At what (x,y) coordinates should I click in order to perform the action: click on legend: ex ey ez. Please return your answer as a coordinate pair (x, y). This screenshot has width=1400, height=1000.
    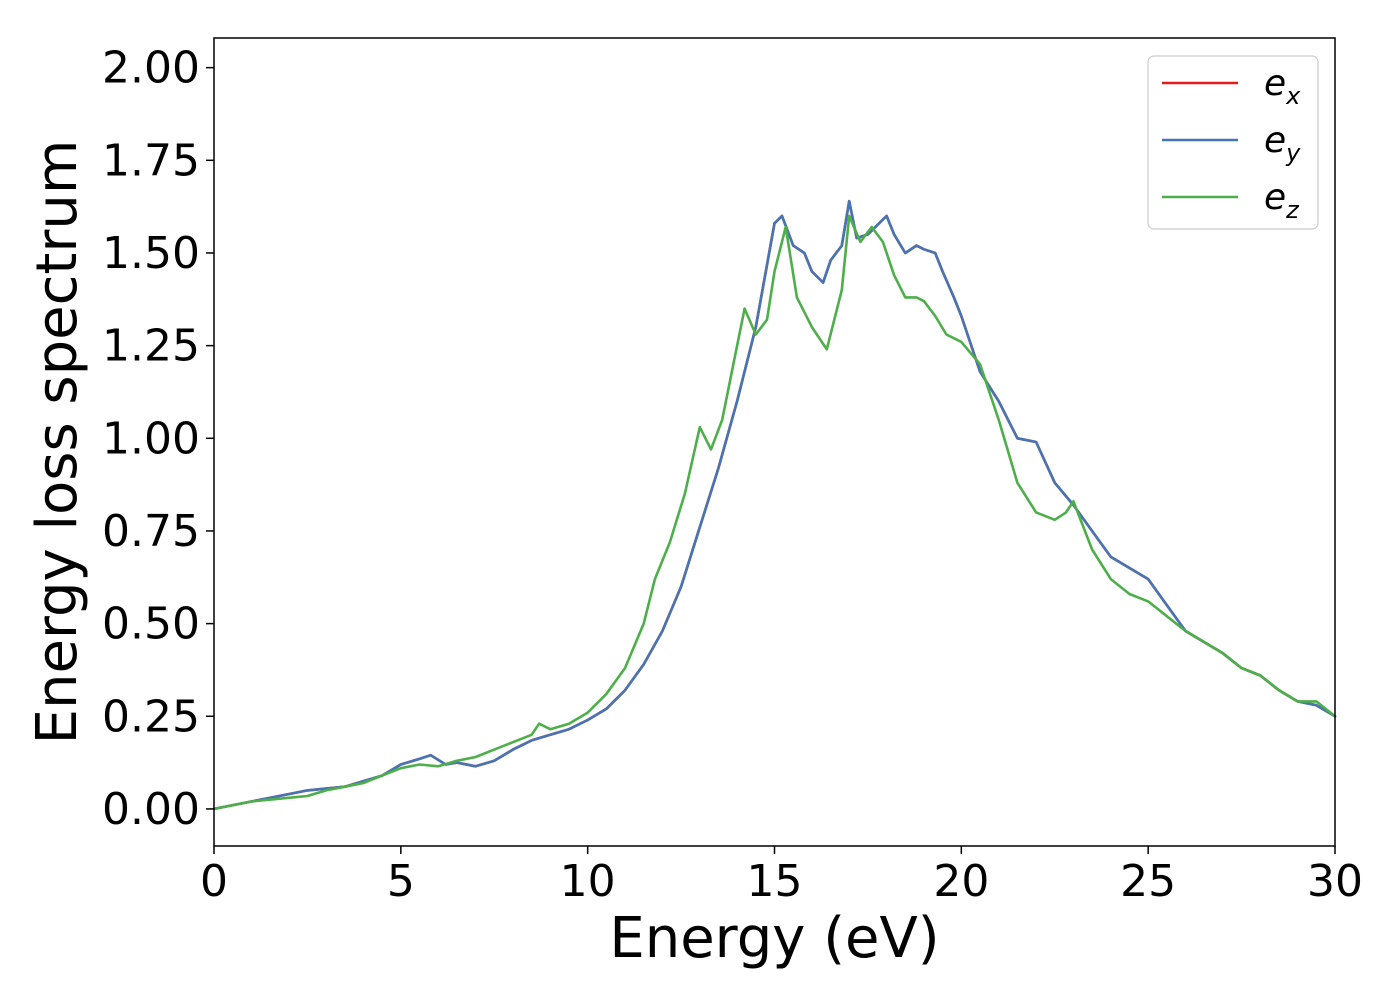
    Looking at the image, I should click on (1233, 142).